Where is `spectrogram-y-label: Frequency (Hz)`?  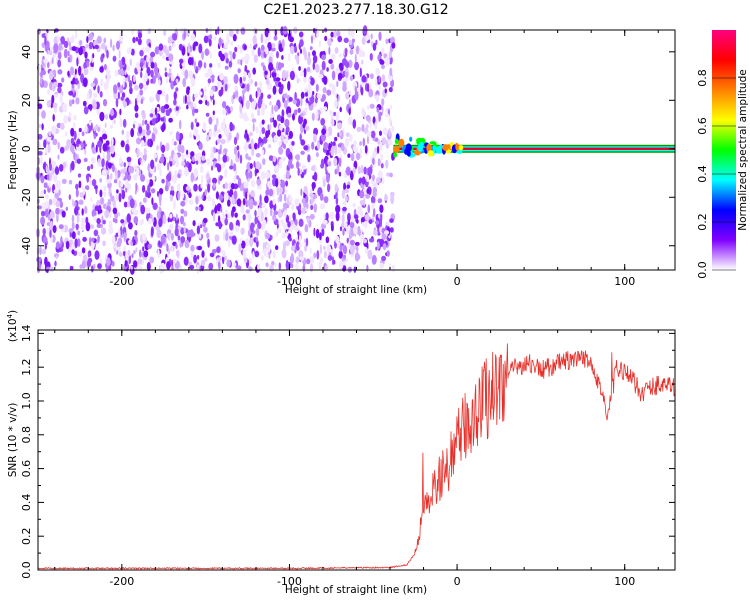
spectrogram-y-label: Frequency (Hz) is located at coordinates (13, 149).